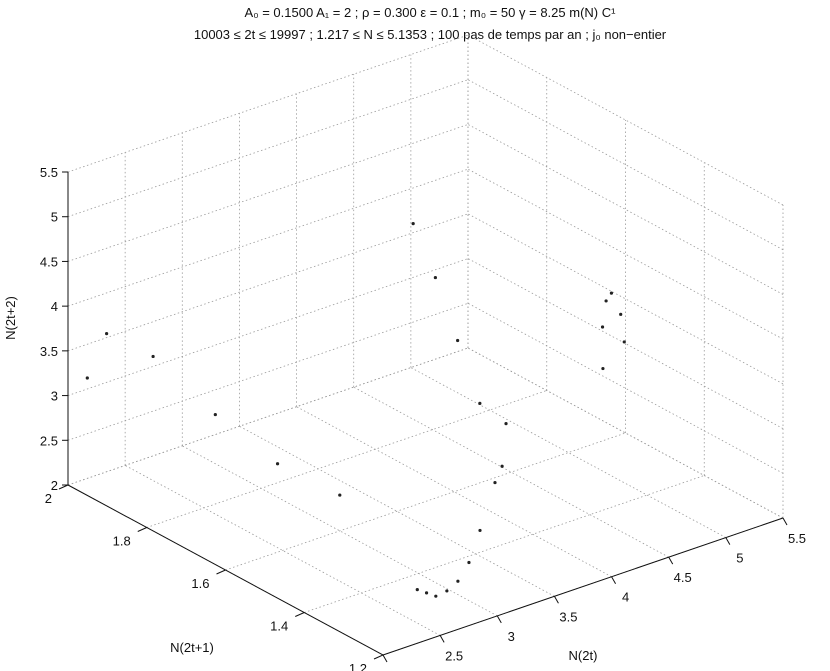 This screenshot has width=830, height=671. Describe the element at coordinates (739, 558) in the screenshot. I see `x-tick-label: 5` at that location.